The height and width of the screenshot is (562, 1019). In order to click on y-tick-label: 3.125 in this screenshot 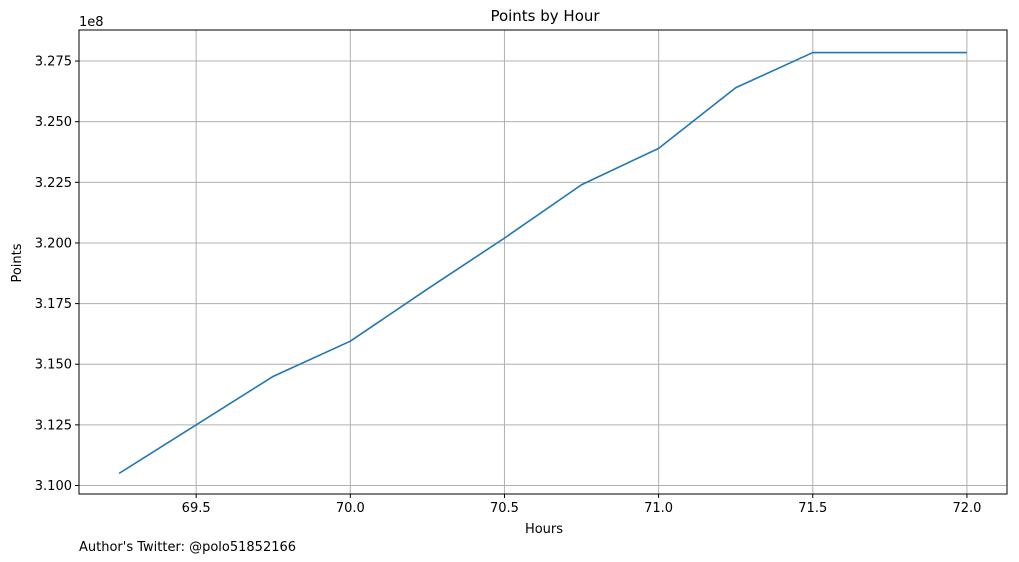, I will do `click(53, 425)`.